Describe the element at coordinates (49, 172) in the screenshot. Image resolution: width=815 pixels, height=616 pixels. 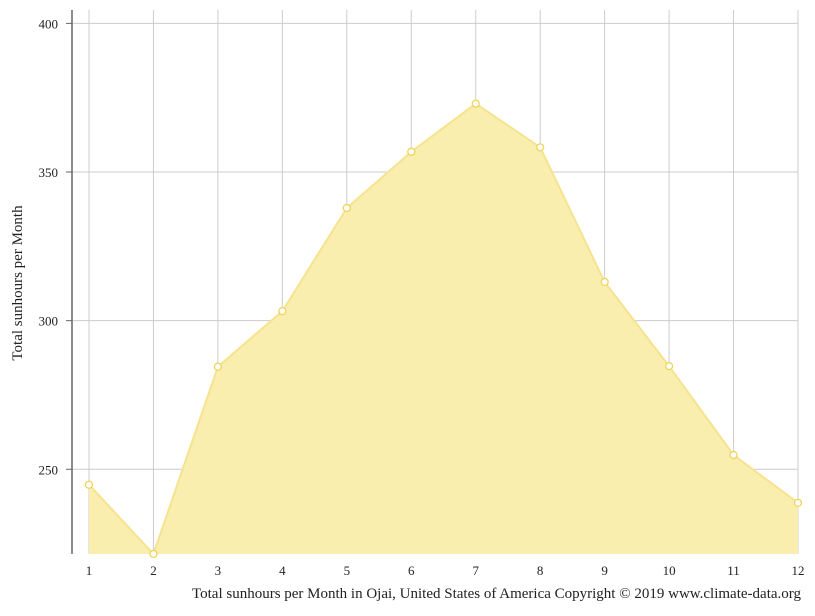
I see `y-tick-label: 350` at that location.